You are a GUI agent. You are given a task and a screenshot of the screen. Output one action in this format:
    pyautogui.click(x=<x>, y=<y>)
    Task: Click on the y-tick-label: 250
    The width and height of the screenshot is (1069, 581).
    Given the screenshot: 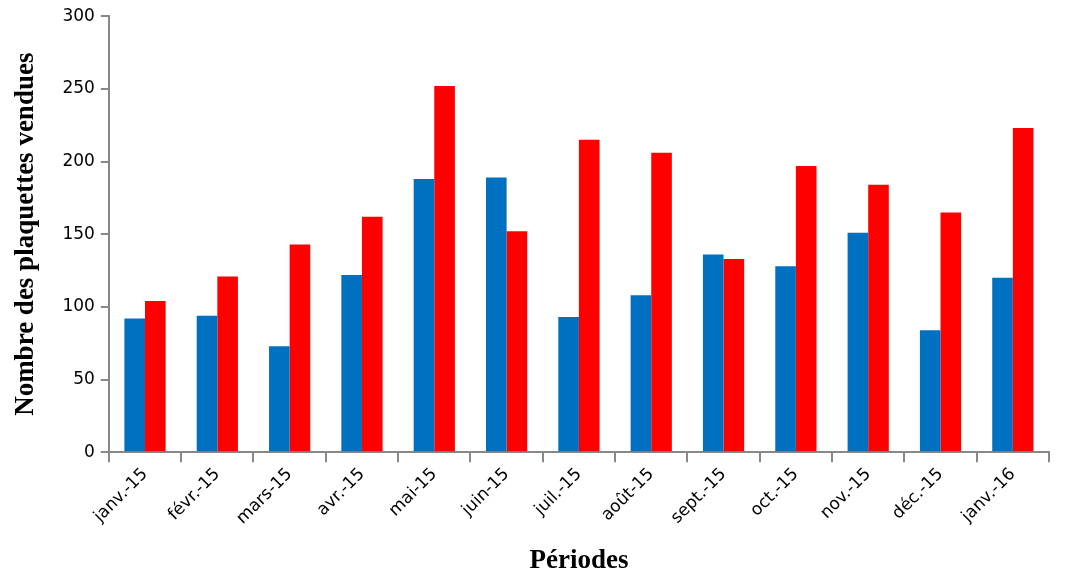 What is the action you would take?
    pyautogui.click(x=78, y=87)
    